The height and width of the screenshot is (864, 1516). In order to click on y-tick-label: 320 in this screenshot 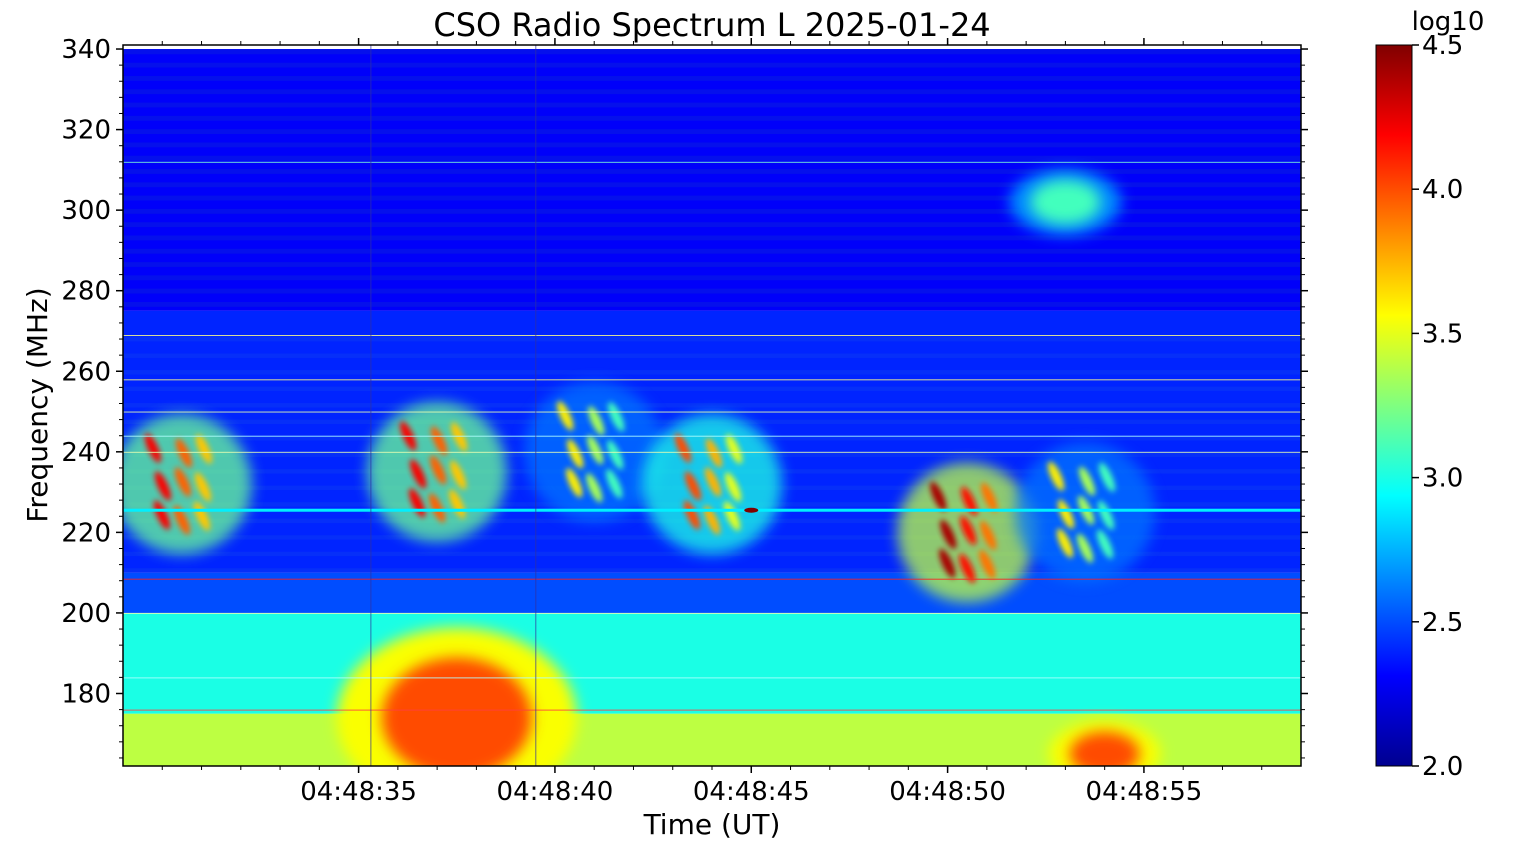, I will do `click(86, 131)`.